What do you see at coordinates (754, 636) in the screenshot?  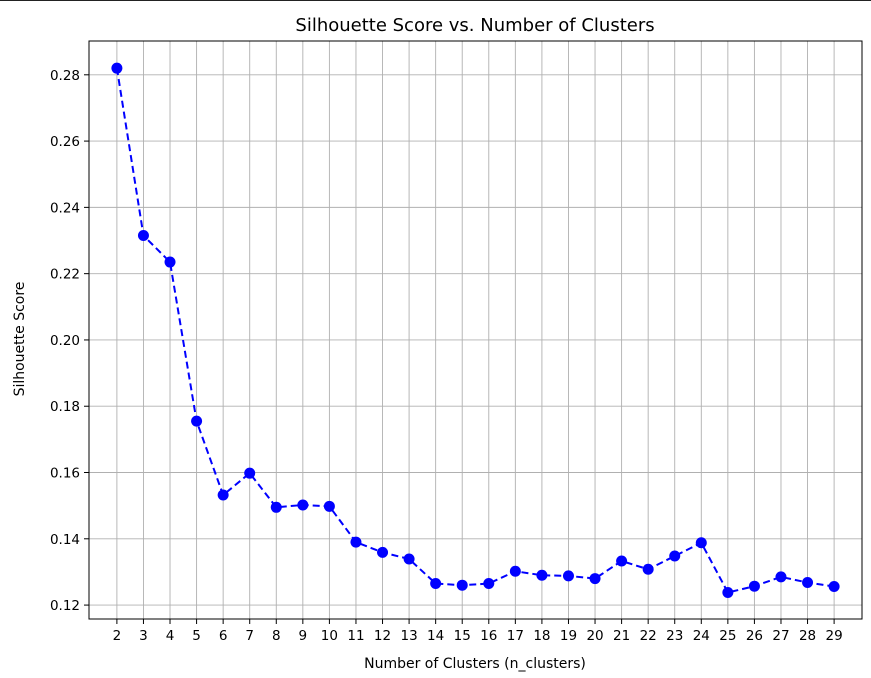 I see `x-tick-label: 26` at bounding box center [754, 636].